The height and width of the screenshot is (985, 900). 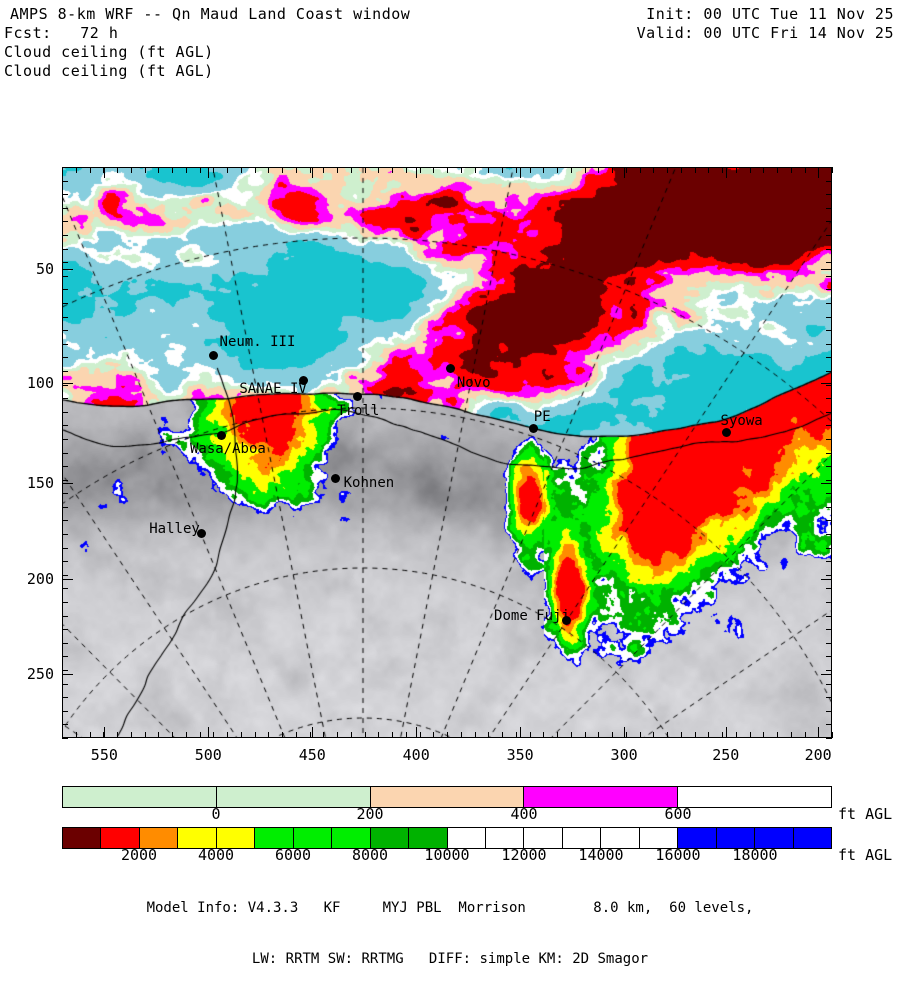 What do you see at coordinates (447, 797) in the screenshot?
I see `colorbar-low-ceiling` at bounding box center [447, 797].